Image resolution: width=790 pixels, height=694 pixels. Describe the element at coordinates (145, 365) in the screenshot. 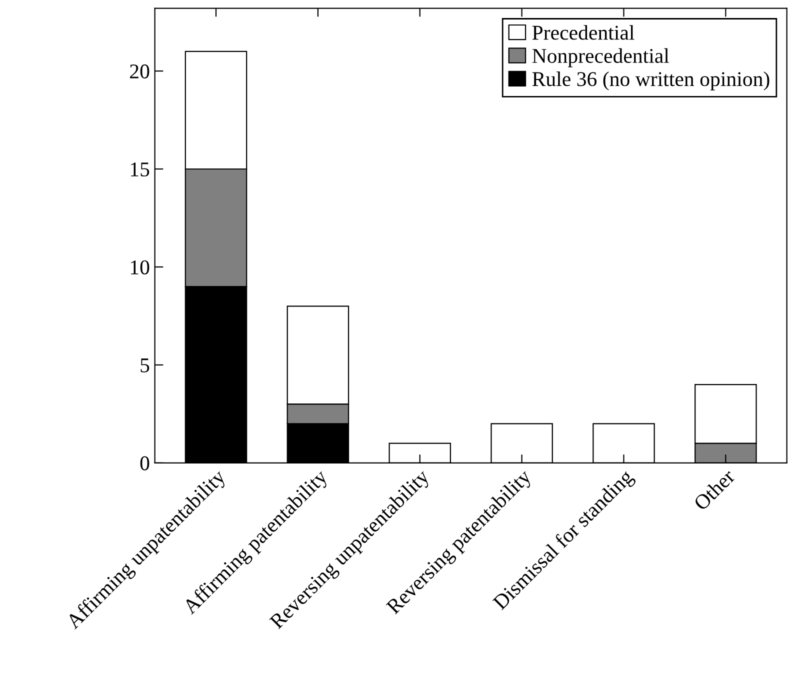

I see `y-tick-label: 5` at that location.